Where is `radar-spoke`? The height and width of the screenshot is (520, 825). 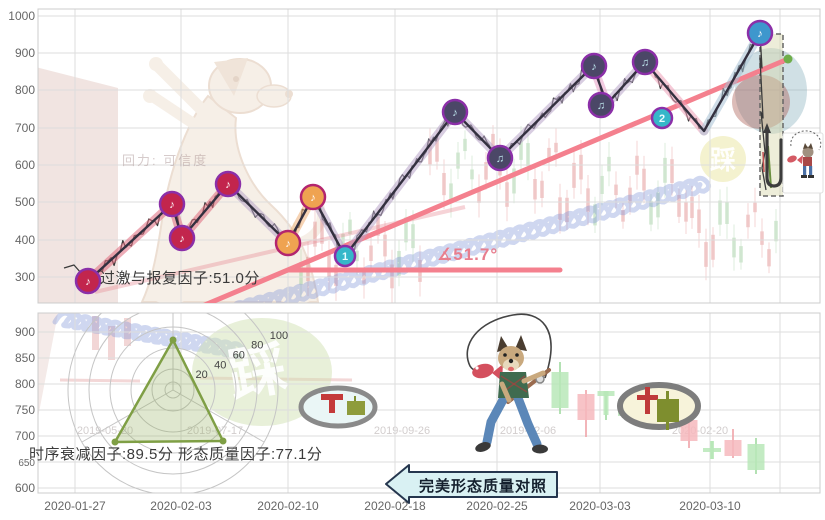
radar-spoke is located at coordinates (127, 416).